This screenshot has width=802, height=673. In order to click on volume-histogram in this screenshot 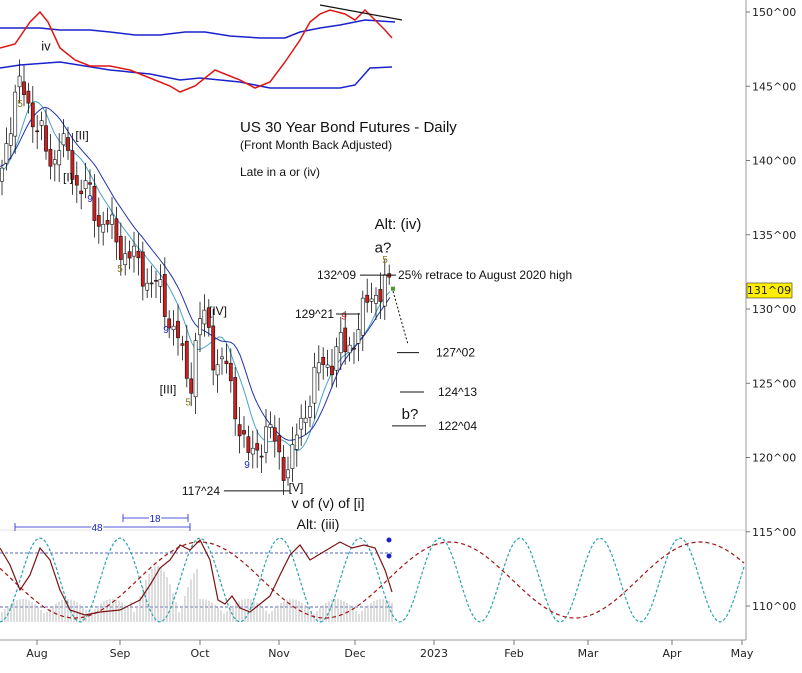, I will do `click(197, 594)`.